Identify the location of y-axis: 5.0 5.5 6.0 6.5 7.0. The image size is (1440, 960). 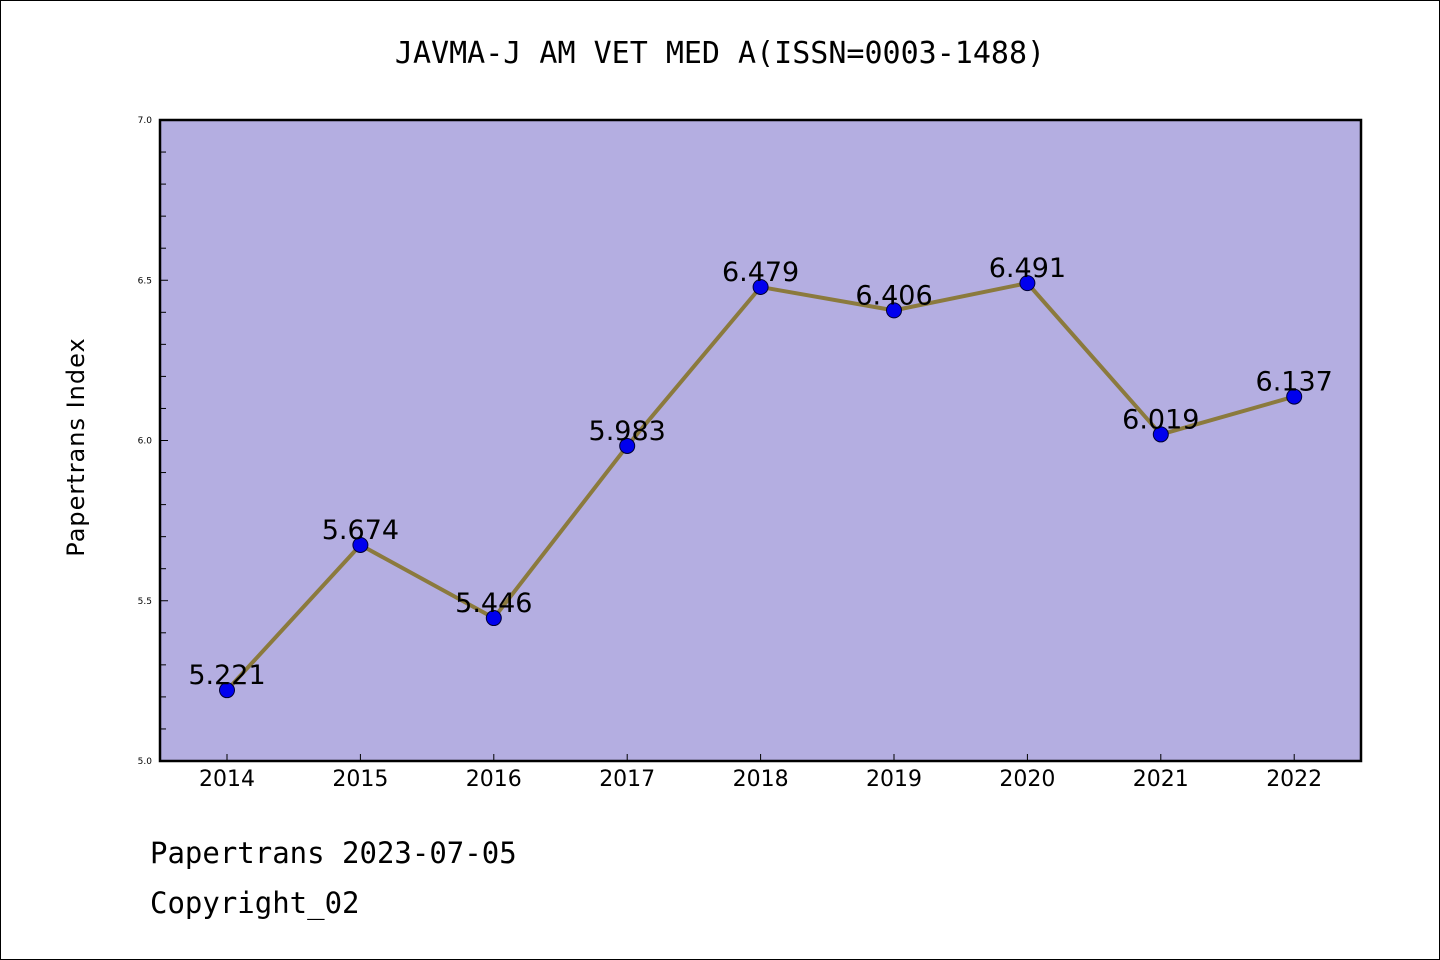
(153, 441).